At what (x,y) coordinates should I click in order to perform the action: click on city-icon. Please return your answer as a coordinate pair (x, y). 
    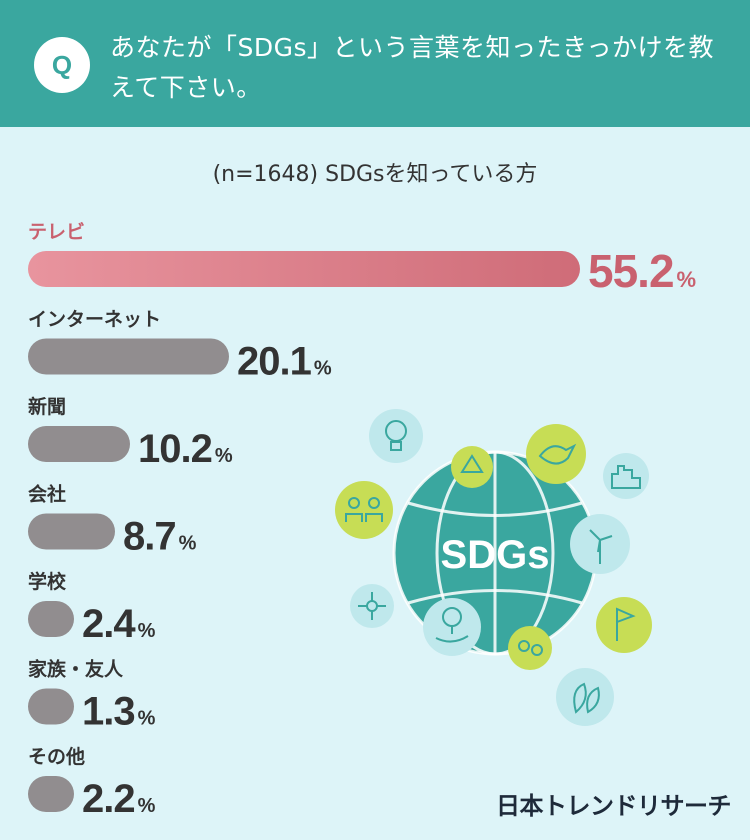
    Looking at the image, I should click on (626, 476).